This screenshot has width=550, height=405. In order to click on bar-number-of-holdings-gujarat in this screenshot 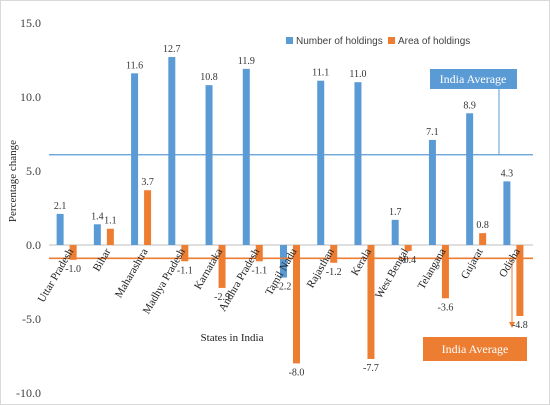, I will do `click(470, 179)`.